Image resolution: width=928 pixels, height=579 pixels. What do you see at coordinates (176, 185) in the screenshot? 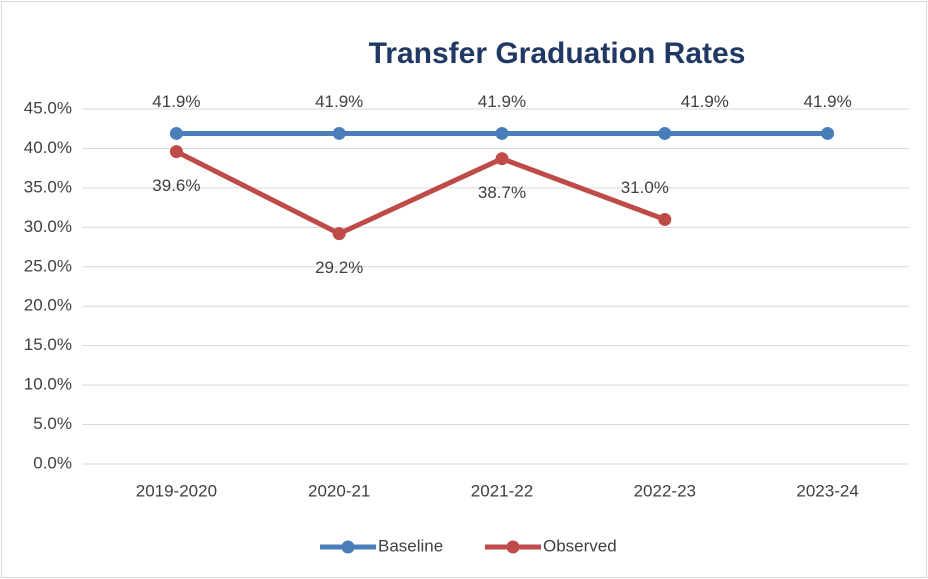
I see `data-label: 39.6%` at bounding box center [176, 185].